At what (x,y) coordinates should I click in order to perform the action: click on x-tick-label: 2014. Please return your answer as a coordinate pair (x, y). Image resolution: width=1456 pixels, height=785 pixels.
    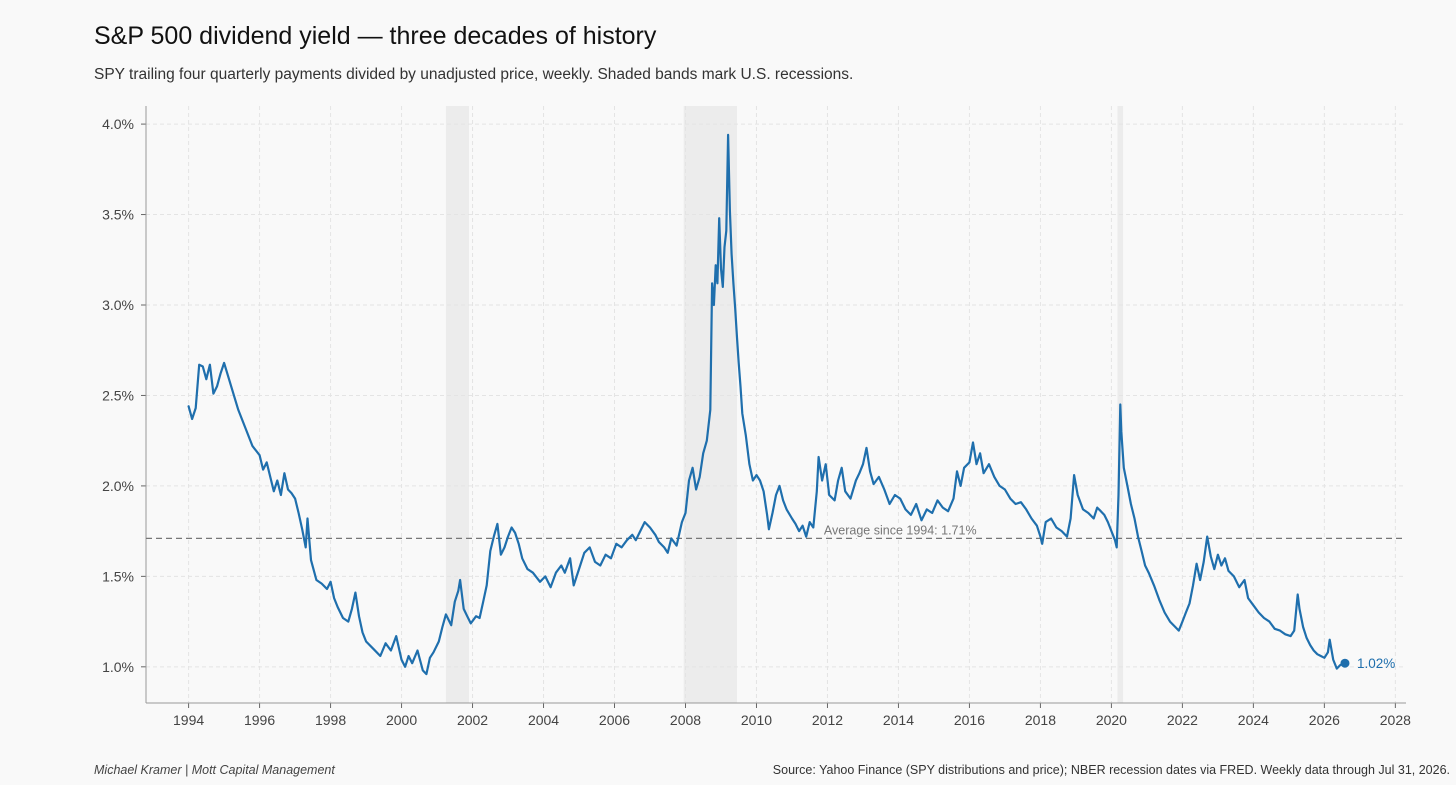
    Looking at the image, I should click on (898, 720).